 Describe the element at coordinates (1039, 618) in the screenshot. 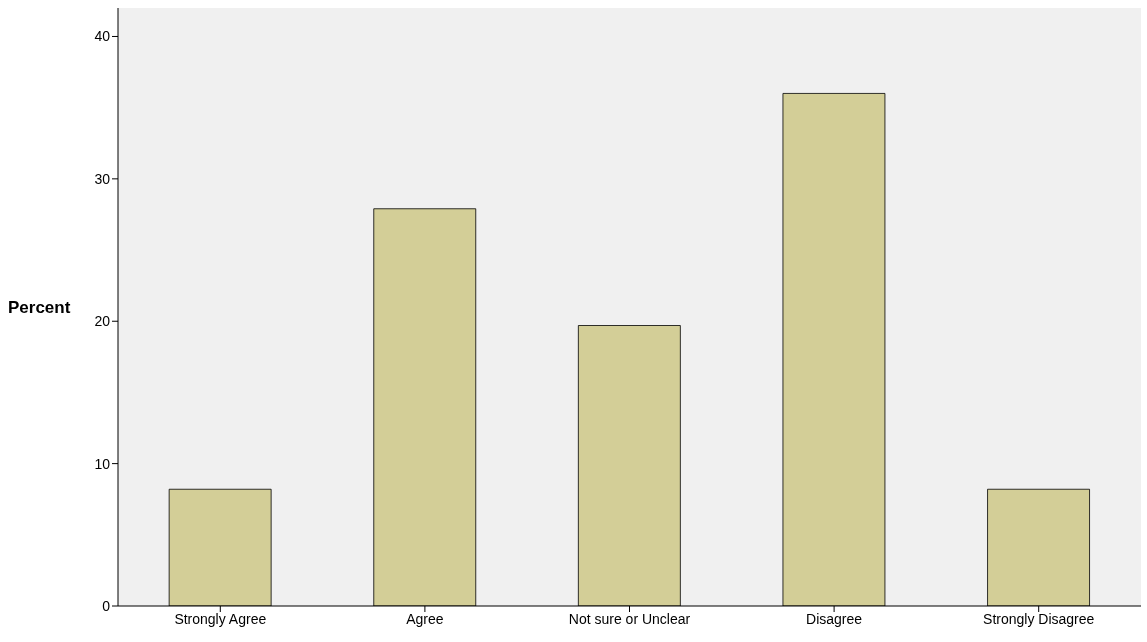

I see `x-tick-label: Strongly Disagree` at that location.